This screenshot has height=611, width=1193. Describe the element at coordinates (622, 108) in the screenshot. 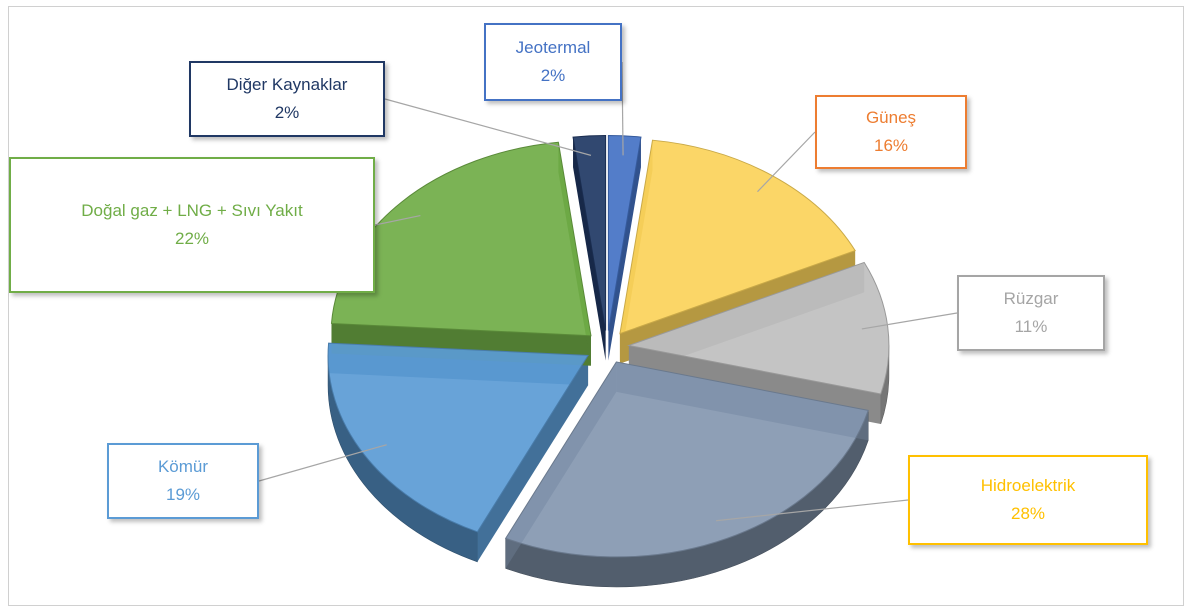

I see `leader-line-jeotermal` at that location.